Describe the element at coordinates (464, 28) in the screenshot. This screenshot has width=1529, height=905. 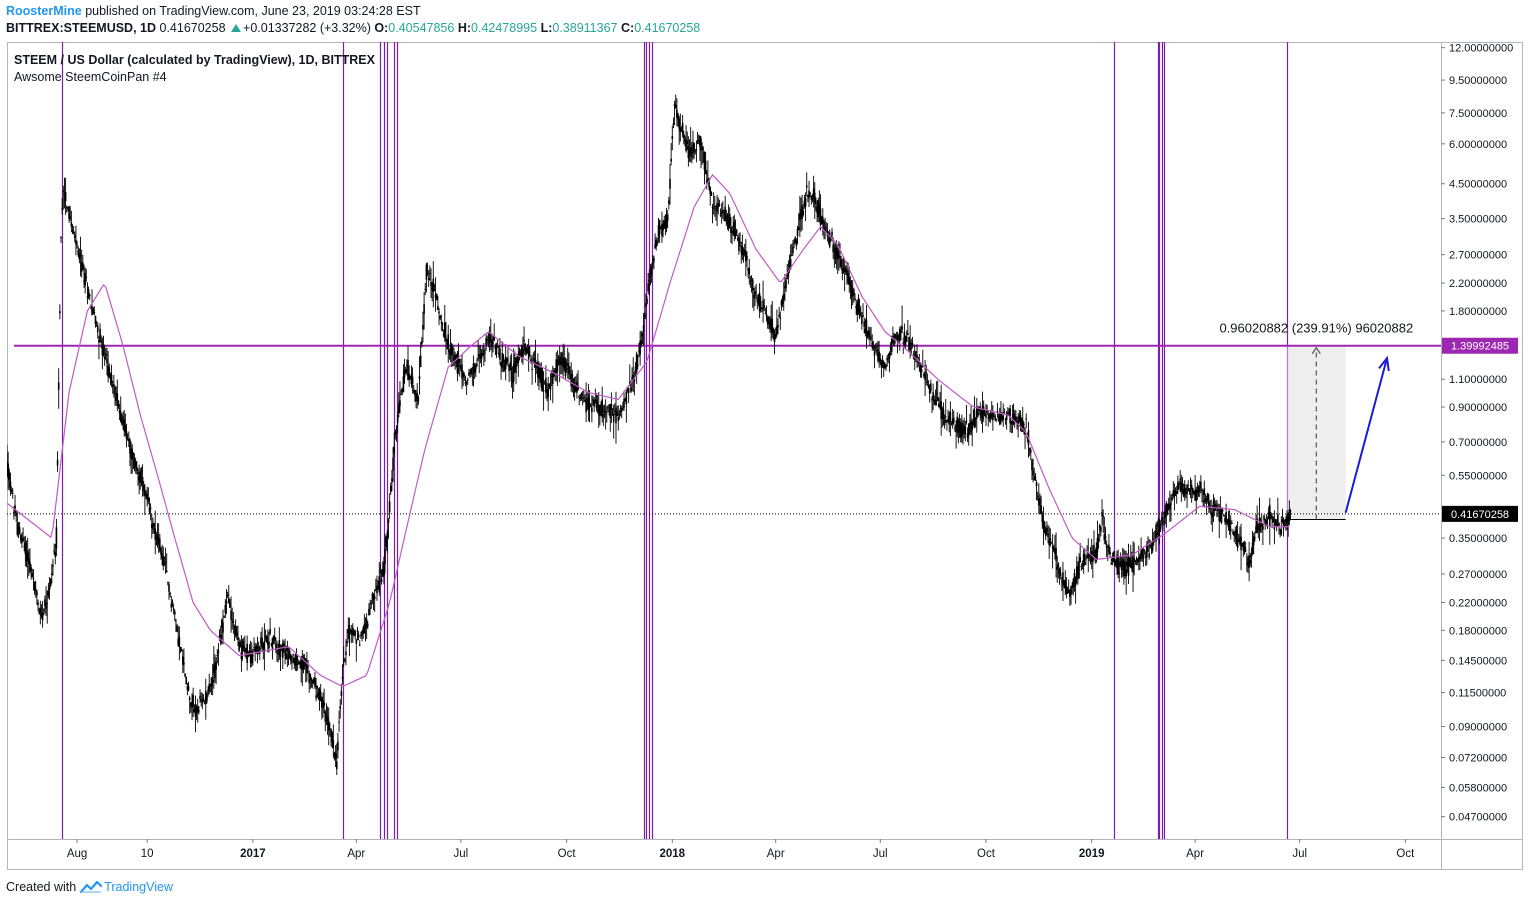
I see `high-label: H:` at that location.